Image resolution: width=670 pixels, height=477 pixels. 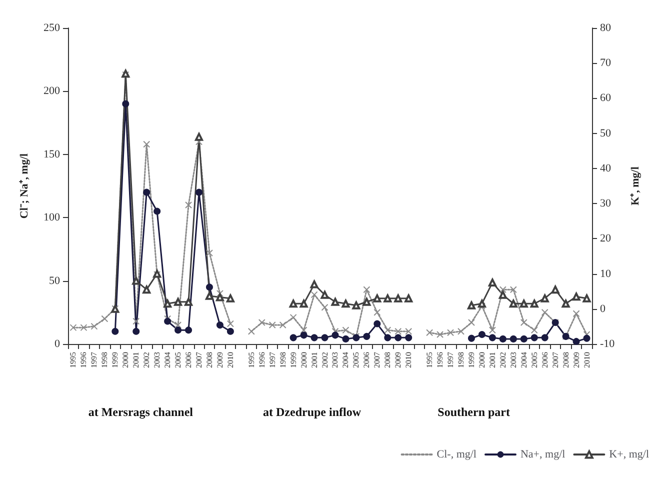 What do you see at coordinates (606, 168) in the screenshot?
I see `y2-tick-label: 40` at bounding box center [606, 168].